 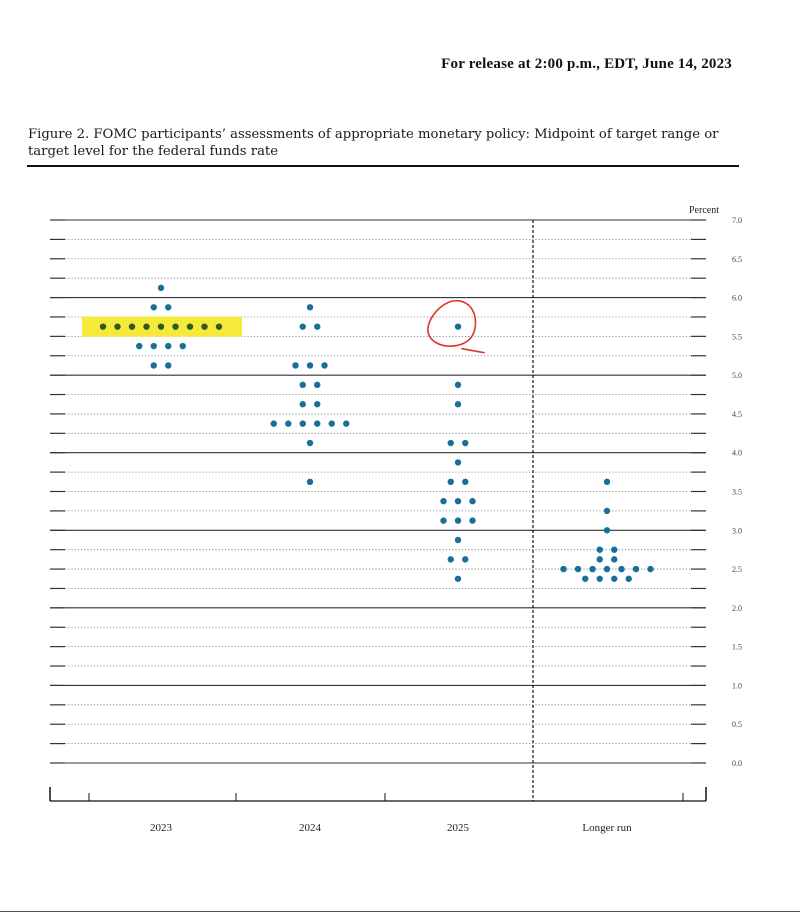 What do you see at coordinates (737, 685) in the screenshot?
I see `y-tick-label: 1.0` at bounding box center [737, 685].